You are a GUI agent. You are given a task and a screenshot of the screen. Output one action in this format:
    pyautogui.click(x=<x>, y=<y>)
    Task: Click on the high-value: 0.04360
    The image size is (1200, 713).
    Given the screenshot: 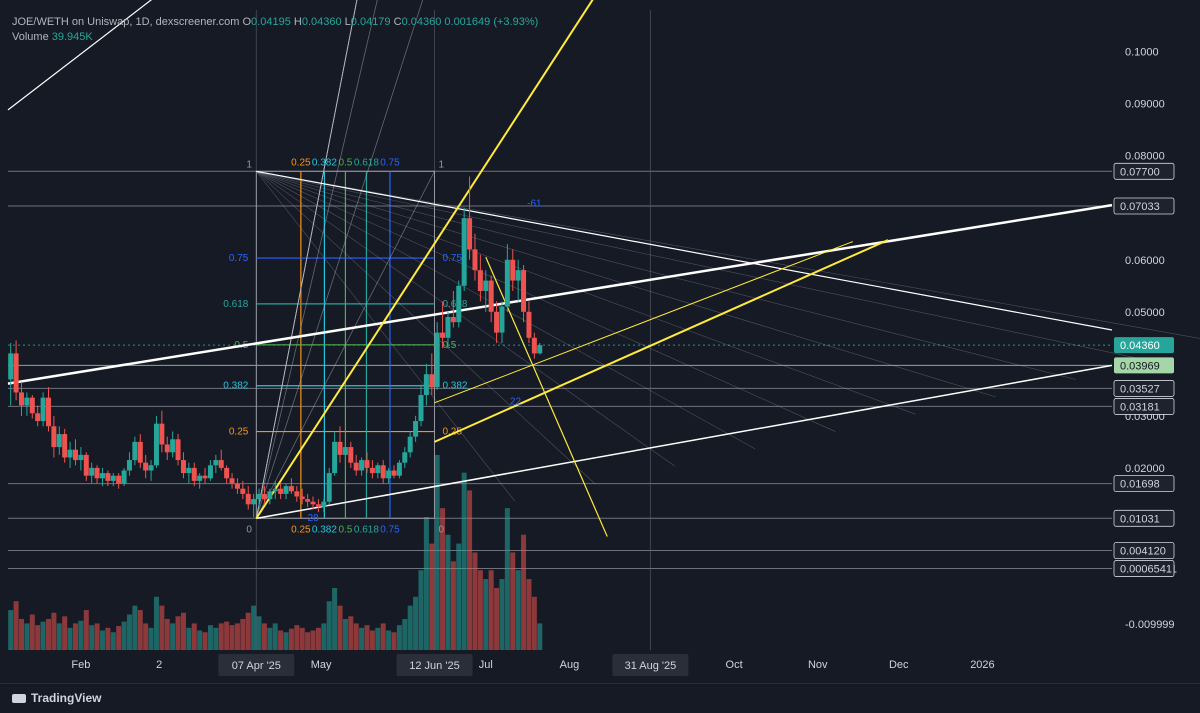 What is the action you would take?
    pyautogui.click(x=321, y=22)
    